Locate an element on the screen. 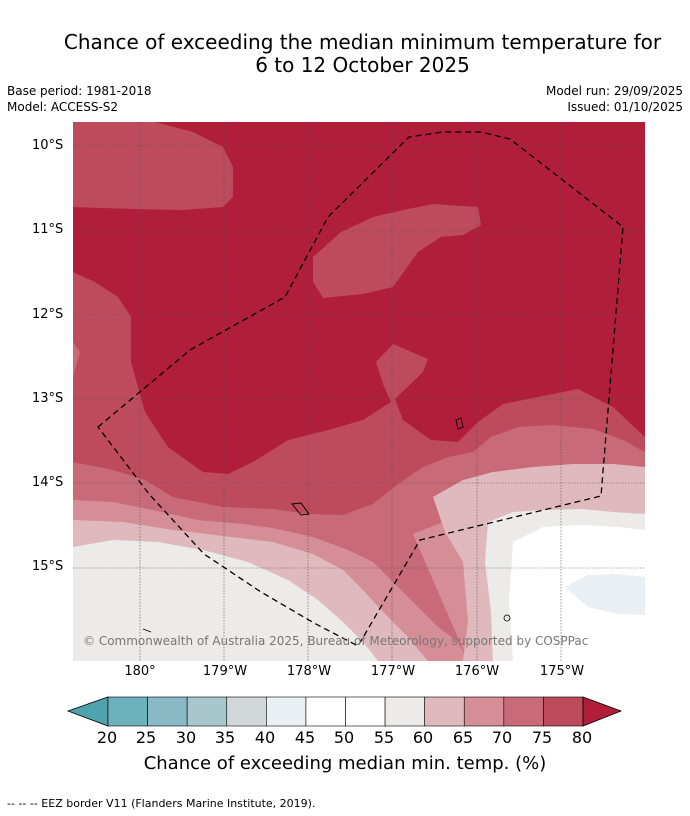 This screenshot has height=816, width=690. region-70-75-central is located at coordinates (397, 251).